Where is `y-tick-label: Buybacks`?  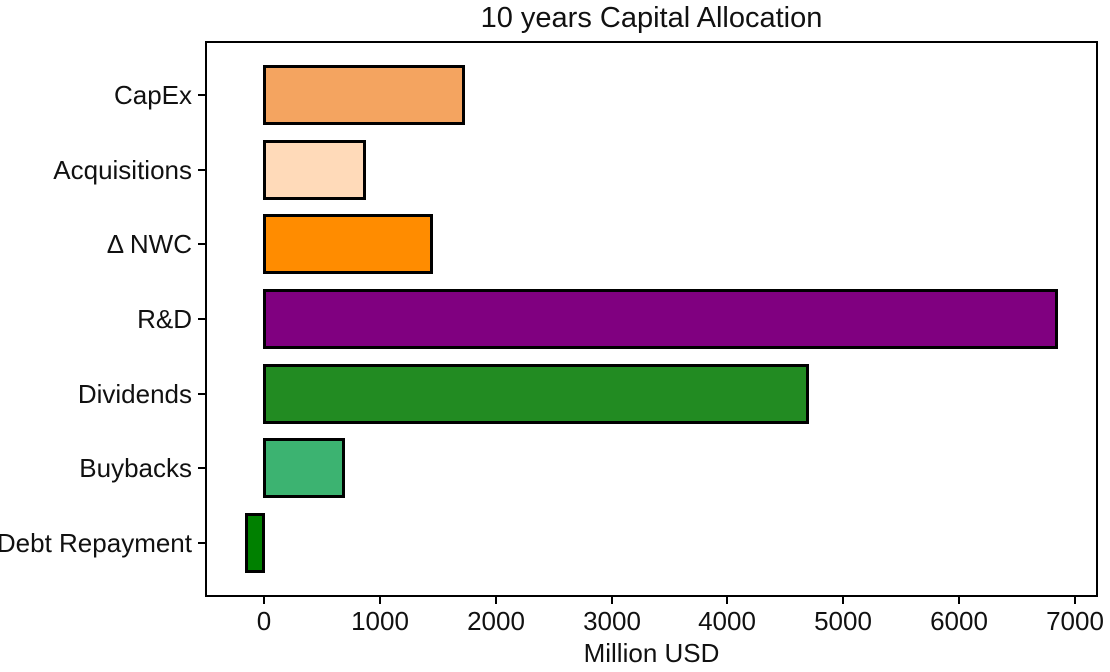 y-tick-label: Buybacks is located at coordinates (135, 468).